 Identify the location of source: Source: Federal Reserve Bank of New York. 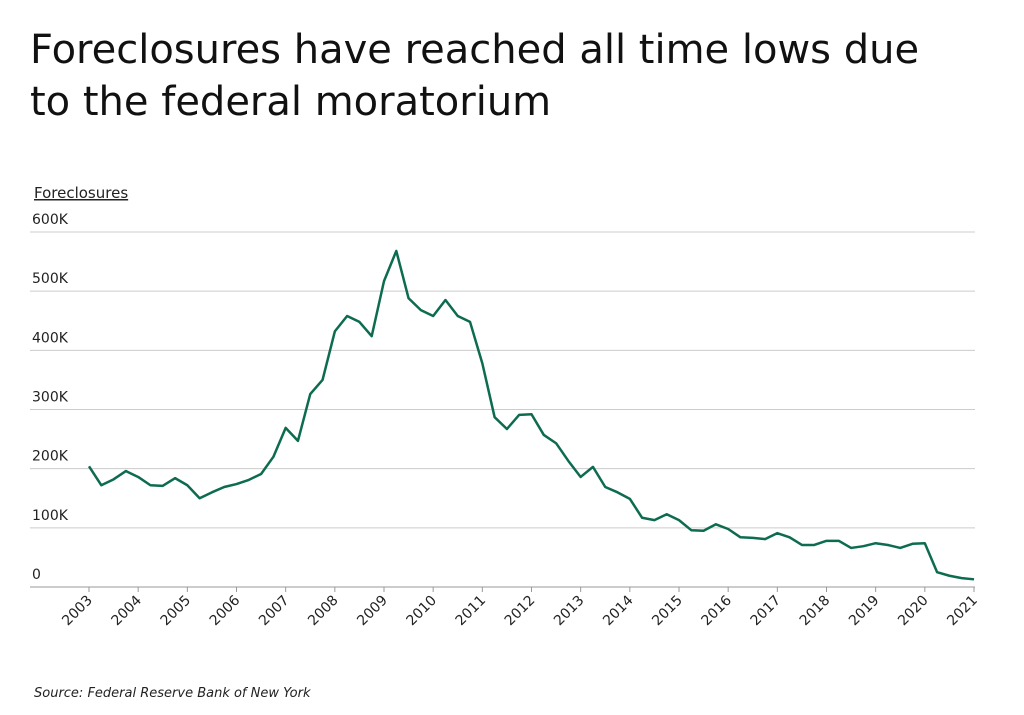
(172, 693).